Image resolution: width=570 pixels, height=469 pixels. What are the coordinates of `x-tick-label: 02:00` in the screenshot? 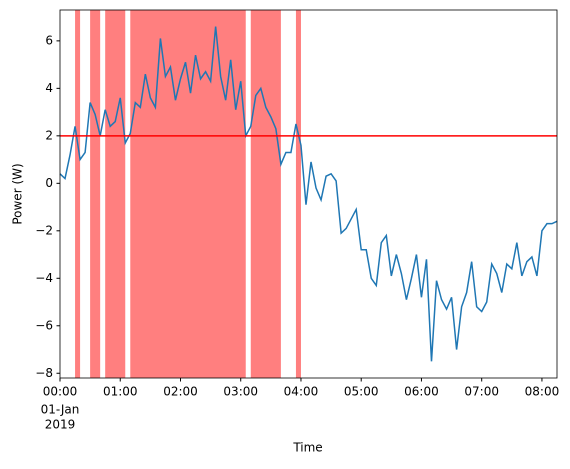 It's located at (180, 392).